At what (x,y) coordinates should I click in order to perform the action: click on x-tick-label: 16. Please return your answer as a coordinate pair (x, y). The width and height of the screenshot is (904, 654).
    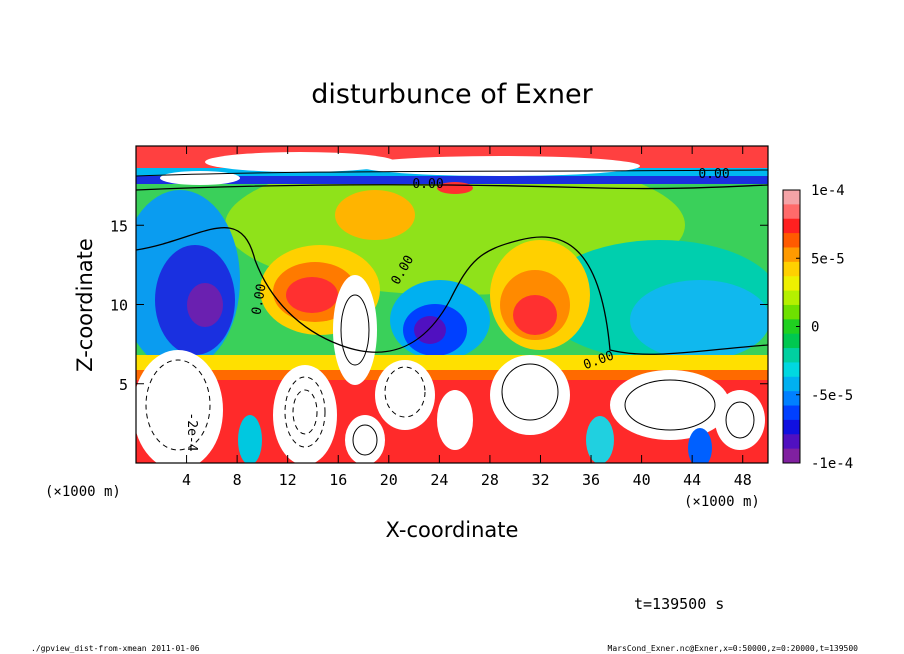
    Looking at the image, I should click on (338, 480).